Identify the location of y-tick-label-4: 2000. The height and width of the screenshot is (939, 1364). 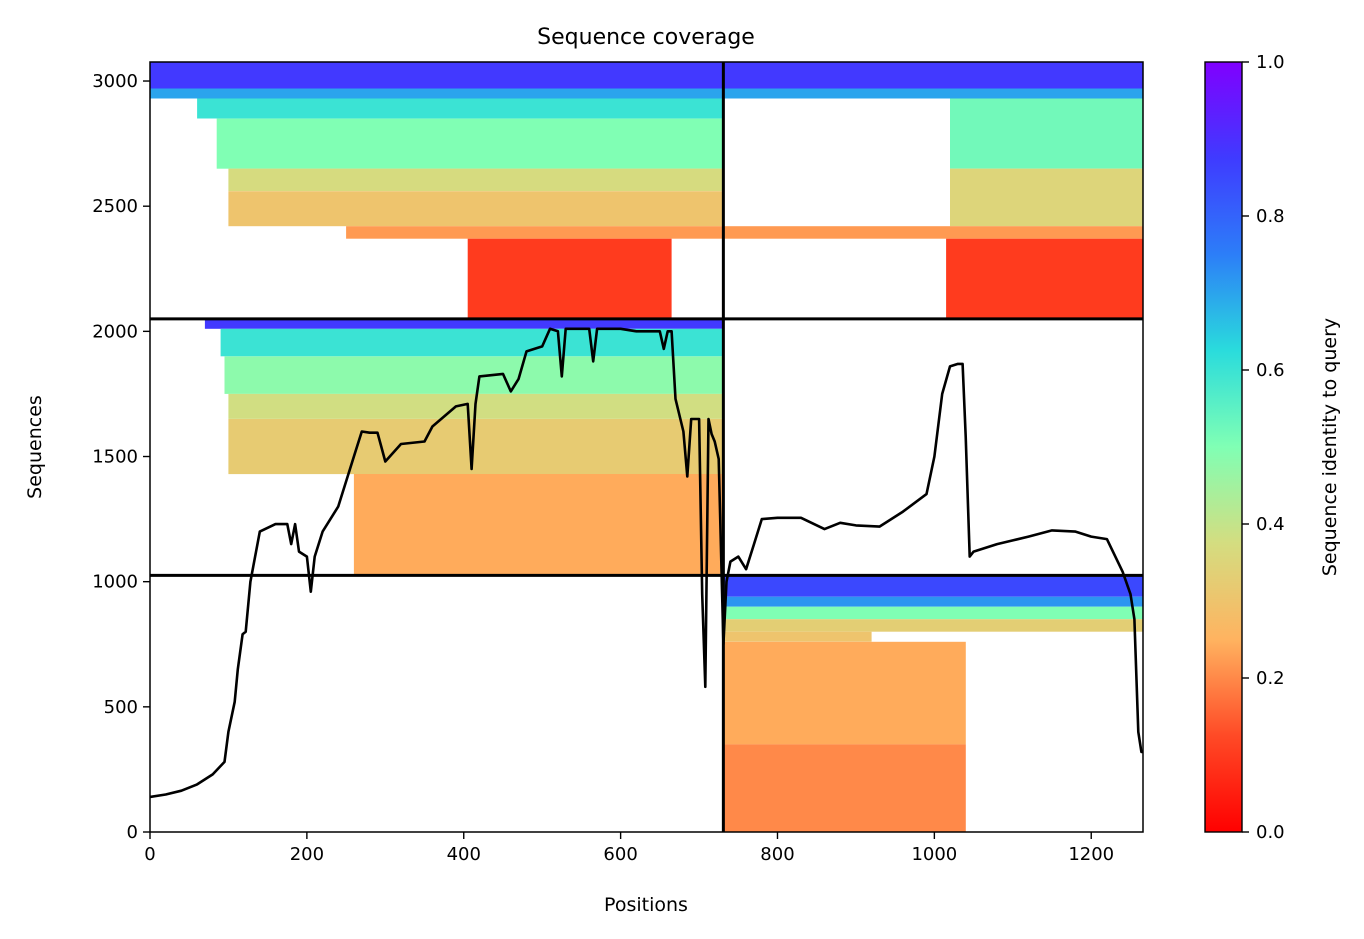
(115, 331).